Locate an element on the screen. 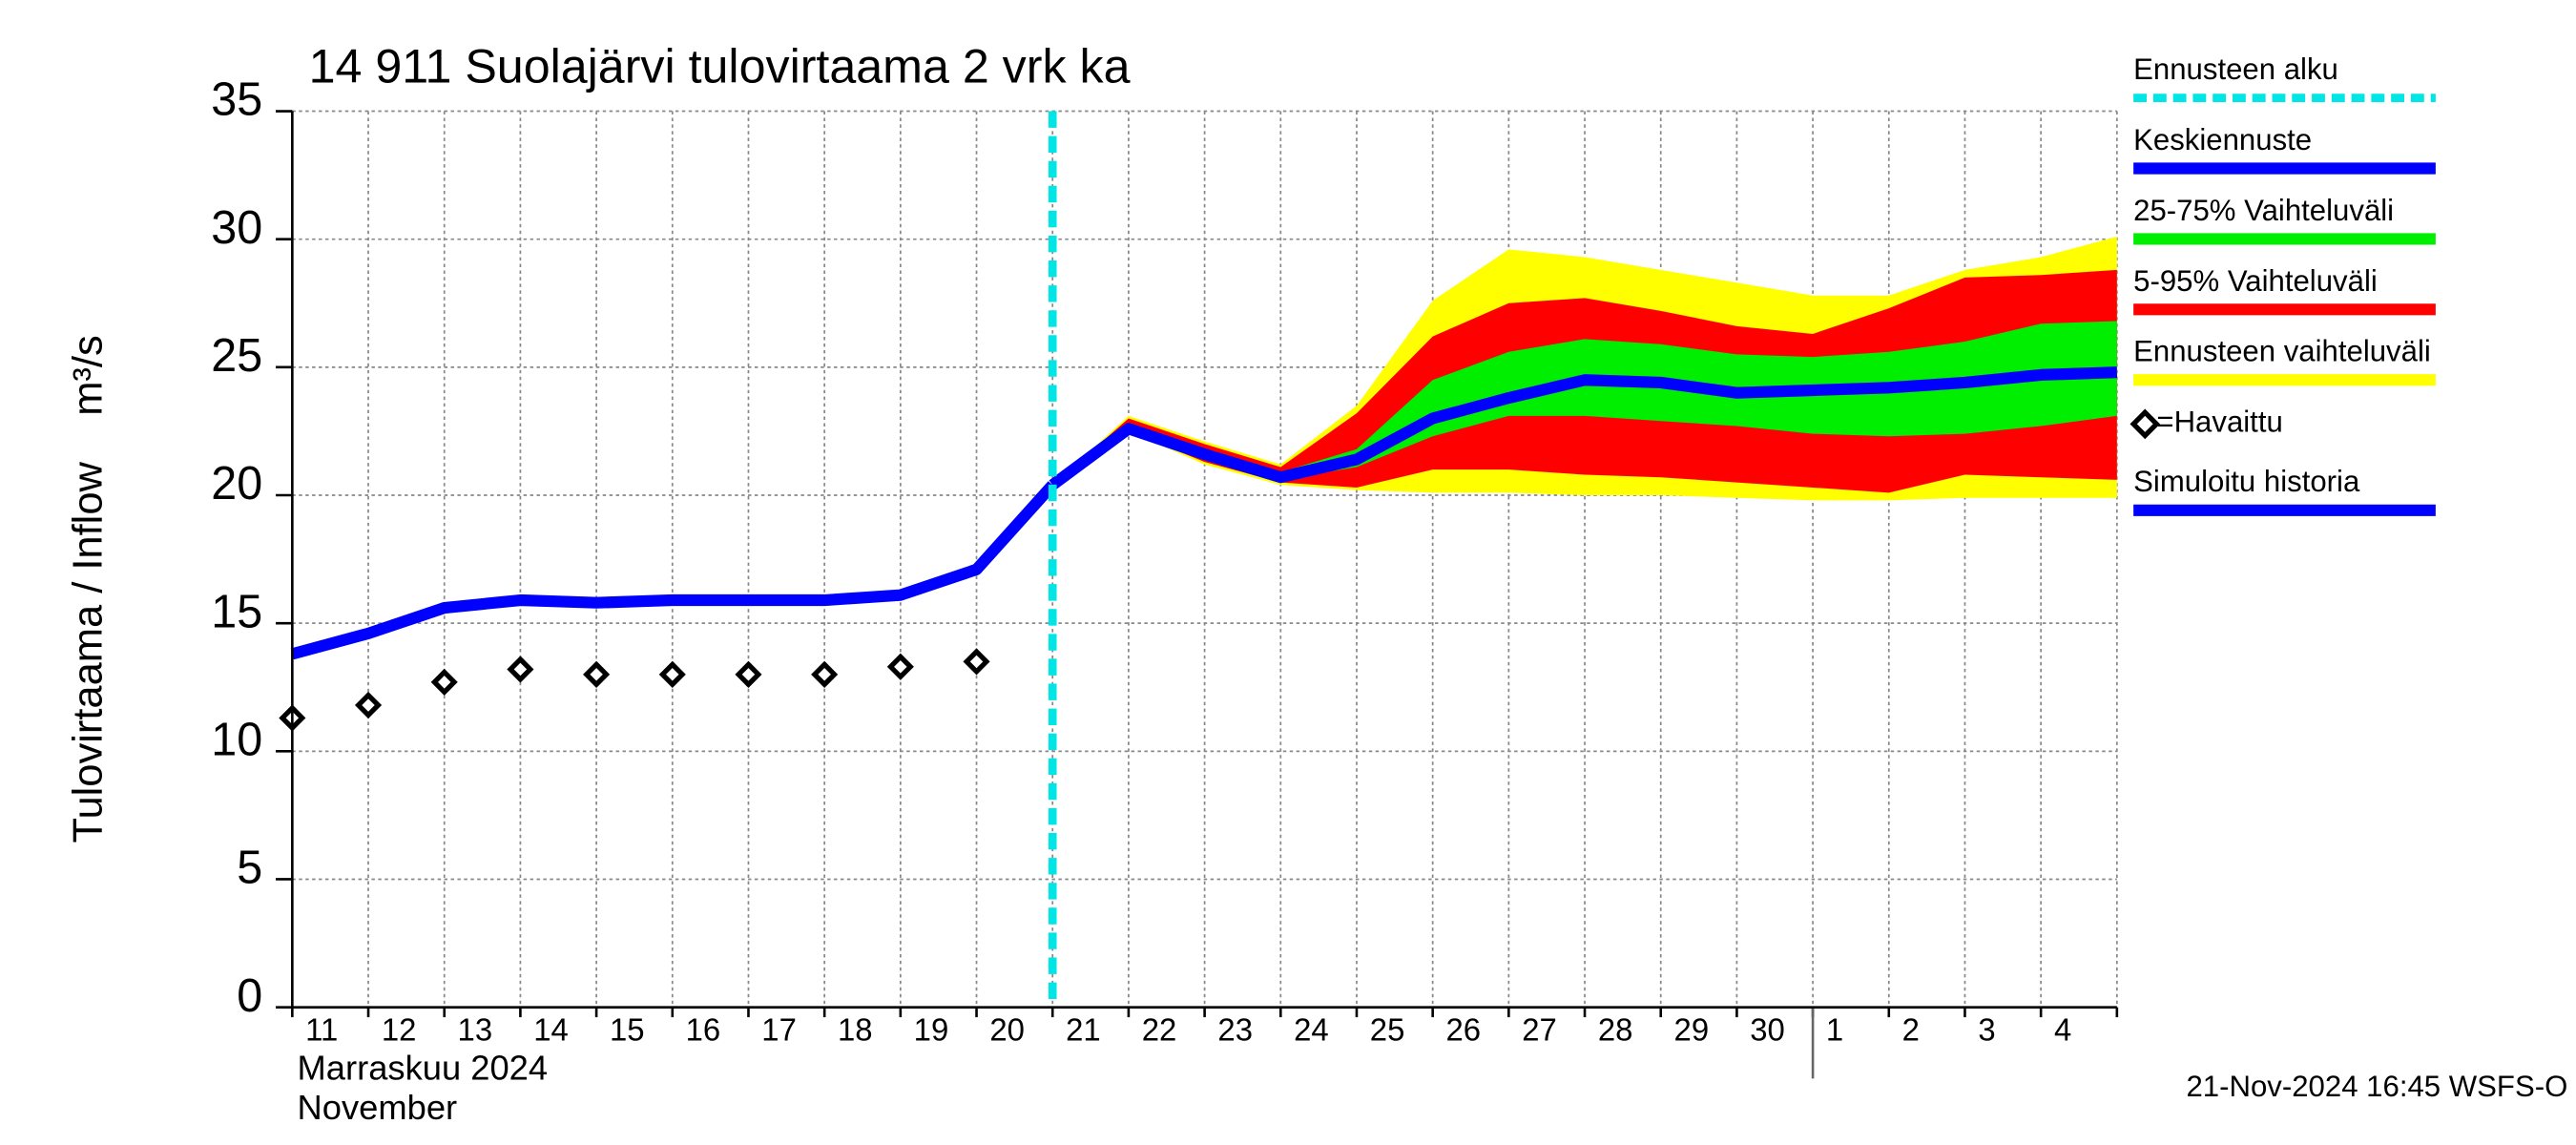 Image resolution: width=2576 pixels, height=1145 pixels. y-tick-label: 20 is located at coordinates (236, 484).